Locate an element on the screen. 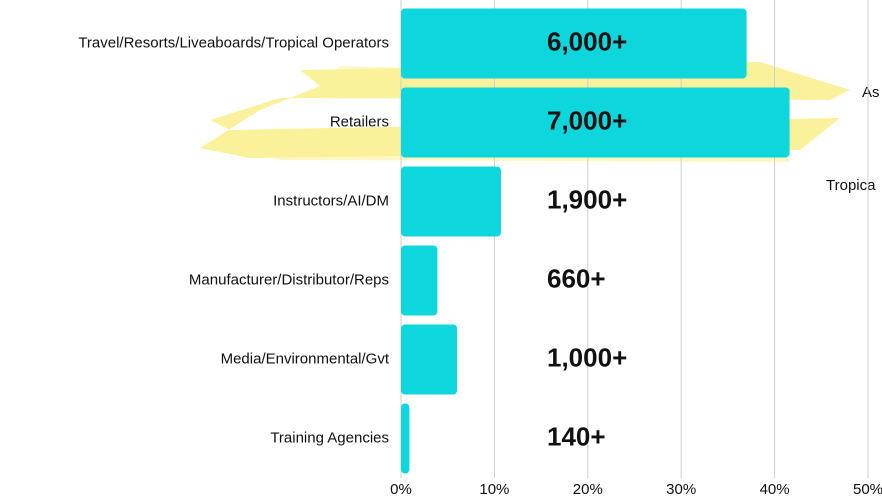  y-tick-label: Manufacturer/Distributor/Reps is located at coordinates (289, 279).